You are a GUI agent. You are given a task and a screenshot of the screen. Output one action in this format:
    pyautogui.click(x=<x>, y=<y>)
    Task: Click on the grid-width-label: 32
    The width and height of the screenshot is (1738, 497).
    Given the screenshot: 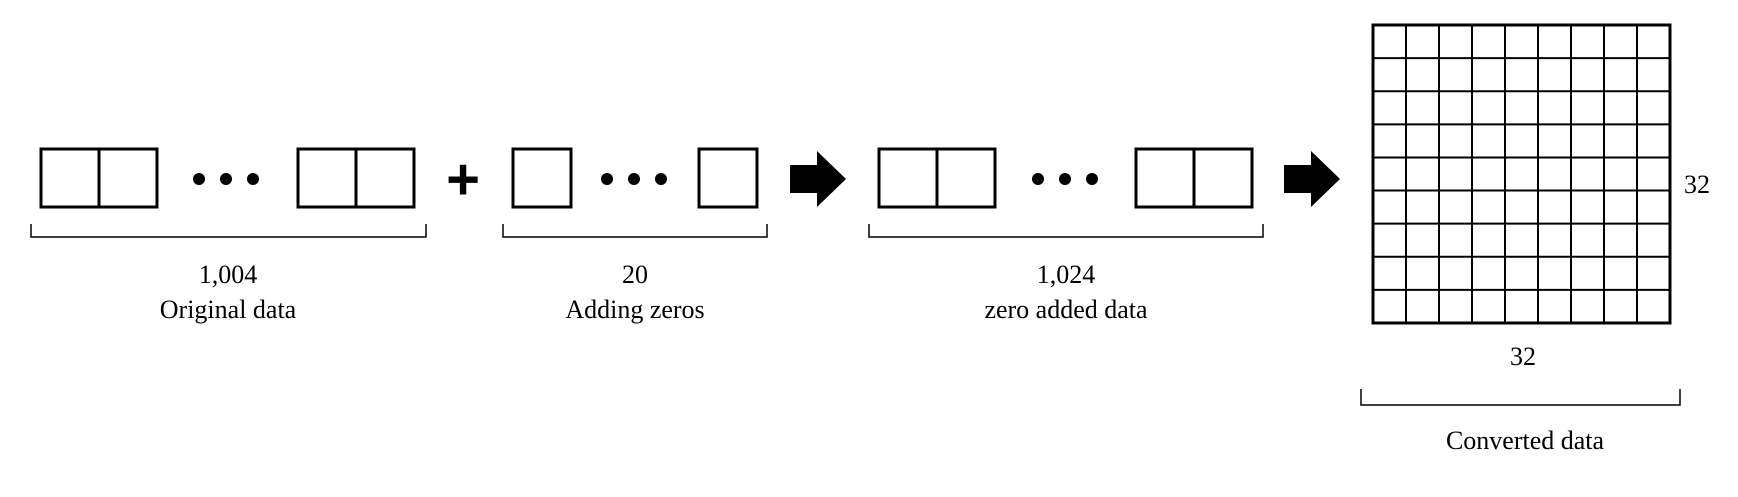 What is the action you would take?
    pyautogui.click(x=1523, y=356)
    